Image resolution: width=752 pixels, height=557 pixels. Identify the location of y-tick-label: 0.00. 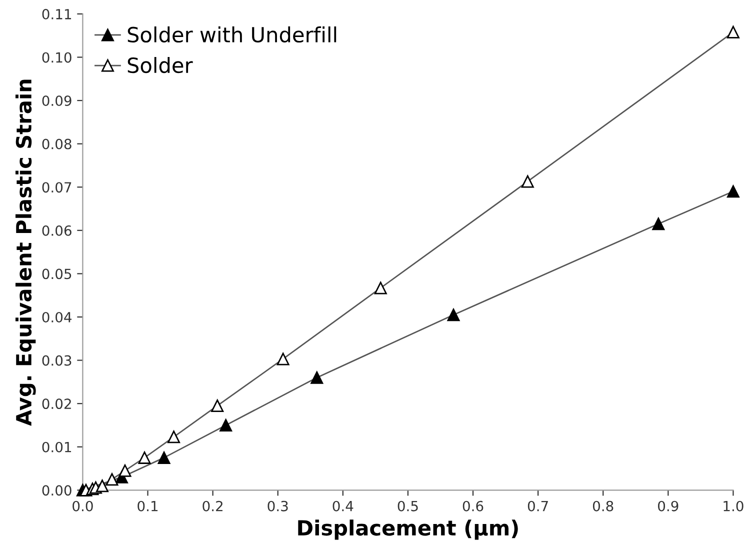
(57, 490).